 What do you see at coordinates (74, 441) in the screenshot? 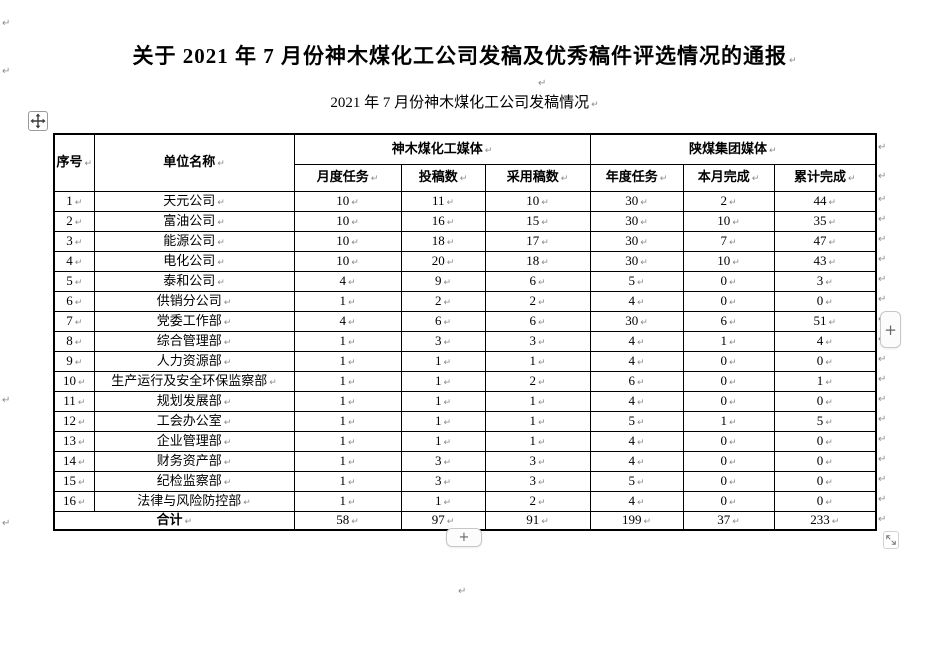
I see `serial-cell: 13 ↵` at bounding box center [74, 441].